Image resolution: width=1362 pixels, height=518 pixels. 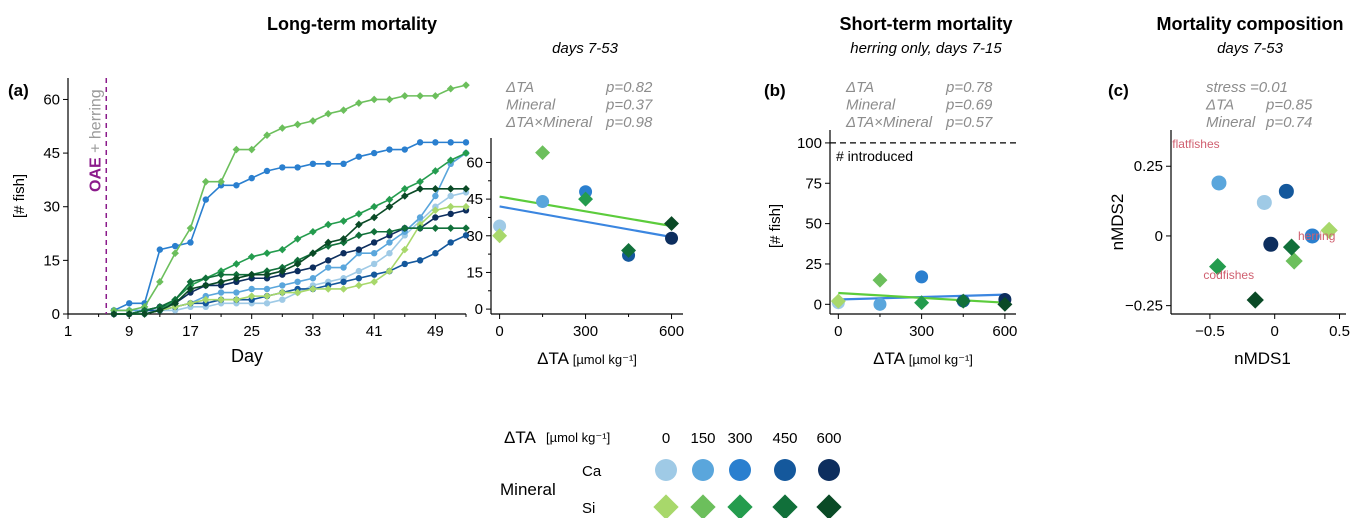 What do you see at coordinates (926, 48) in the screenshot?
I see `subtitle-short-term: herring only, days 7-15` at bounding box center [926, 48].